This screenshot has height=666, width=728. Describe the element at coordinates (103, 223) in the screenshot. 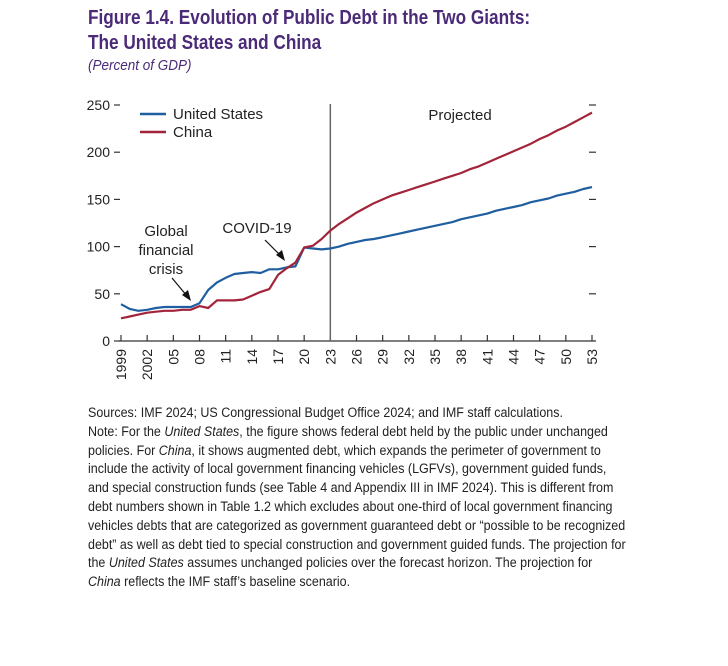

I see `y-axis-left: 0 50 100 150 200 250` at that location.